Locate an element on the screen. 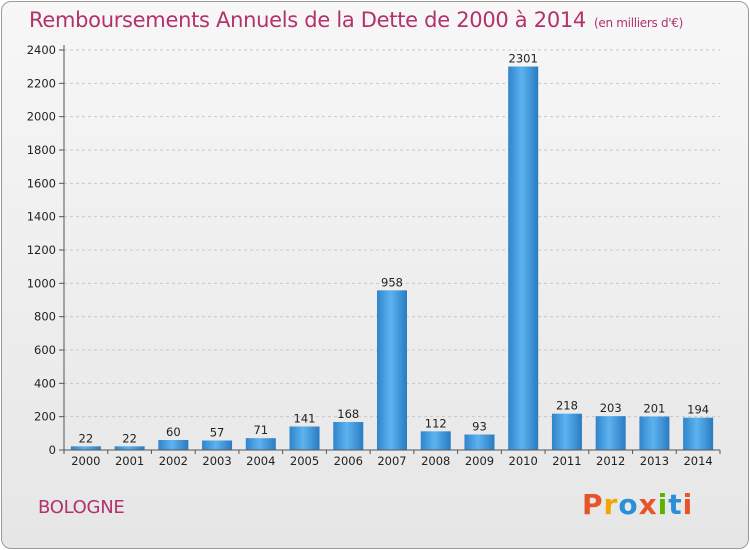 The width and height of the screenshot is (750, 550). x-tick-label-2009: 2009 is located at coordinates (479, 461).